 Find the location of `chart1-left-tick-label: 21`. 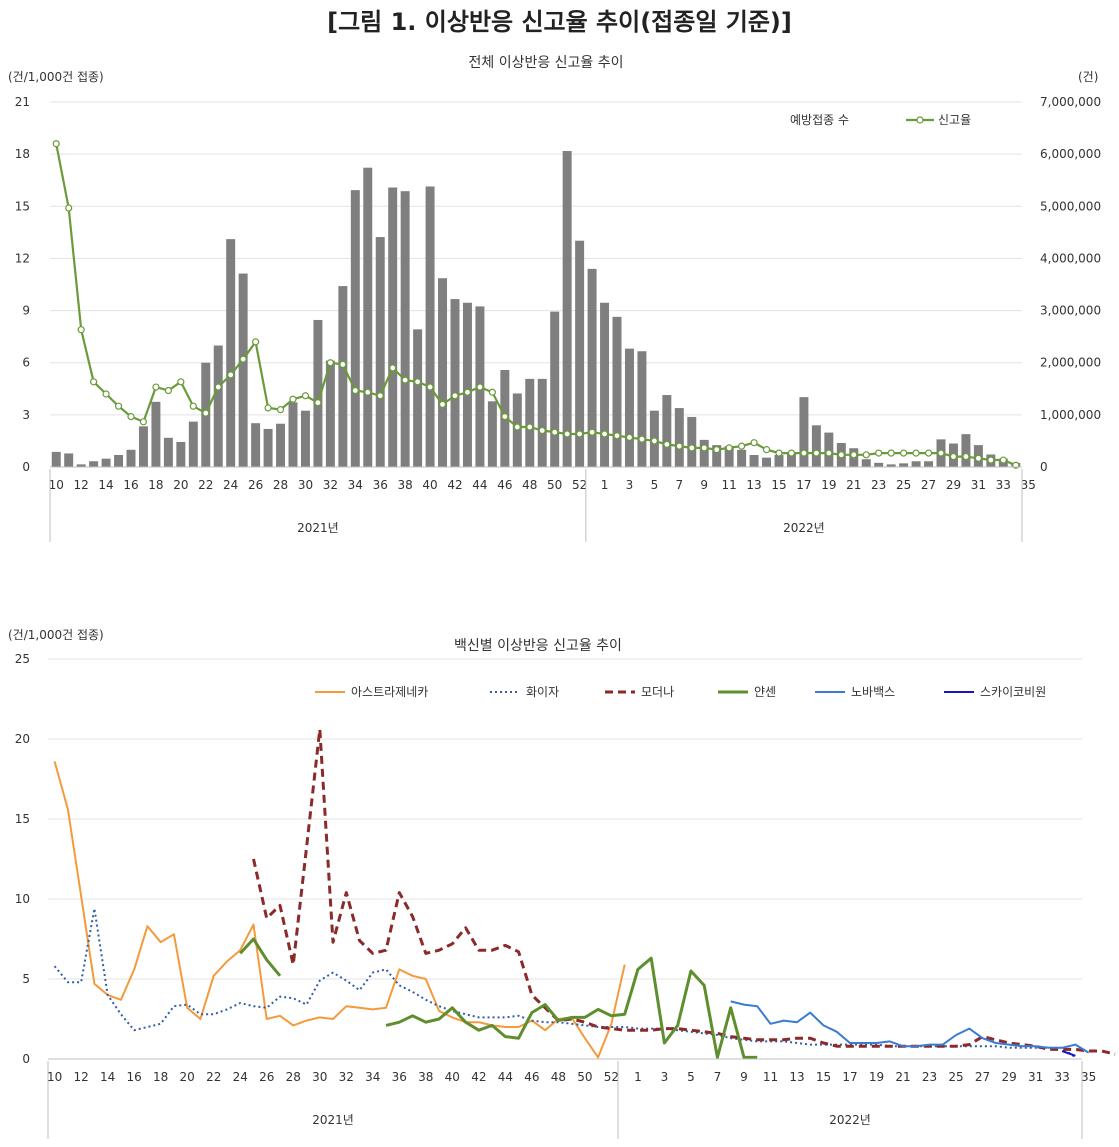

chart1-left-tick-label: 21 is located at coordinates (22, 102).